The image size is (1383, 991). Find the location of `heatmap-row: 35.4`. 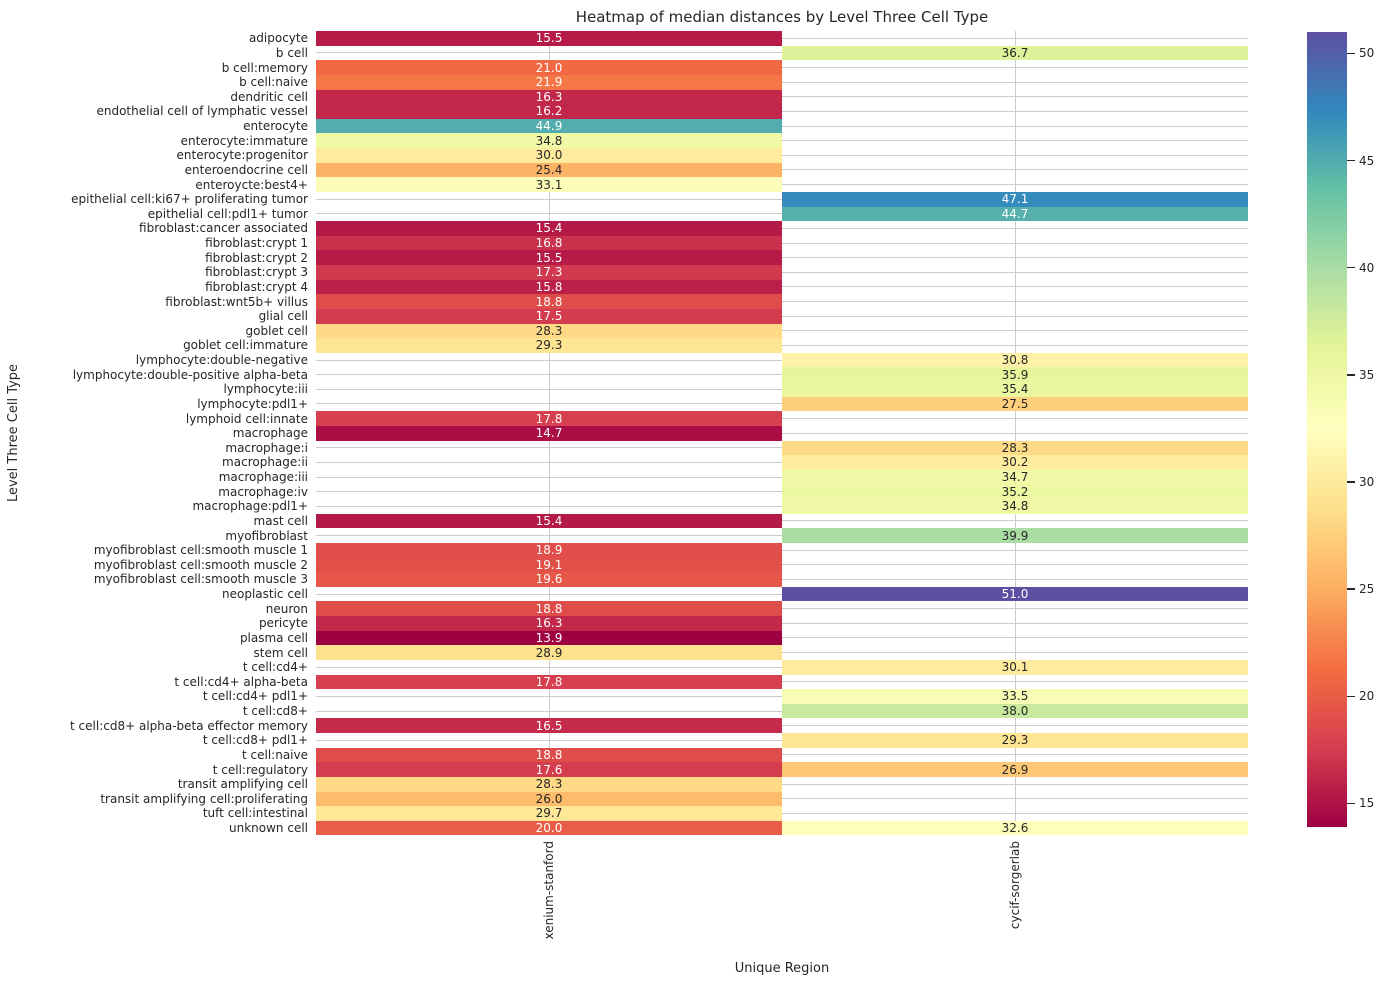

heatmap-row: 35.4 is located at coordinates (782, 389).